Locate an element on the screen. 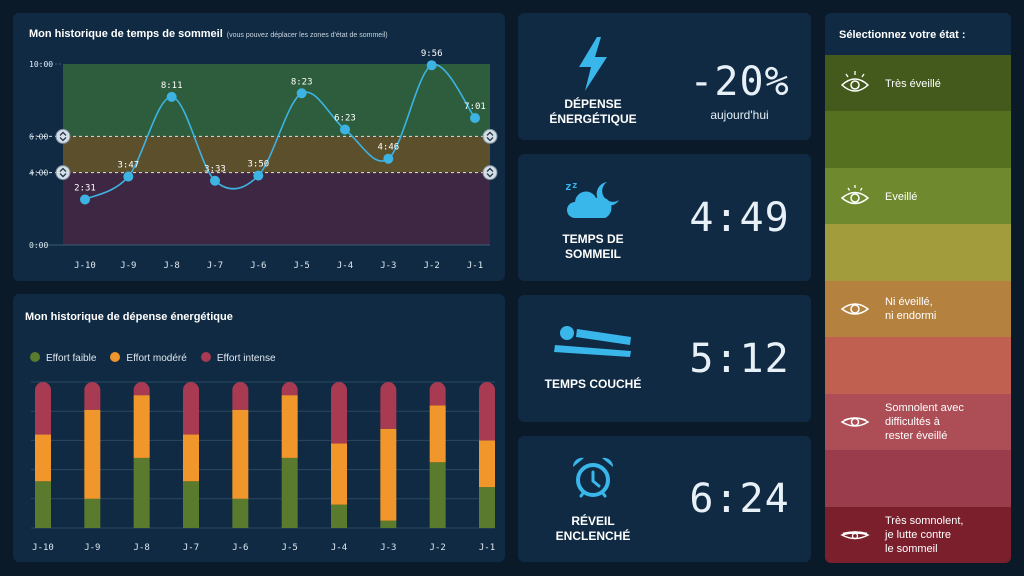 The image size is (1024, 576). zone-handle-low-right is located at coordinates (490, 173).